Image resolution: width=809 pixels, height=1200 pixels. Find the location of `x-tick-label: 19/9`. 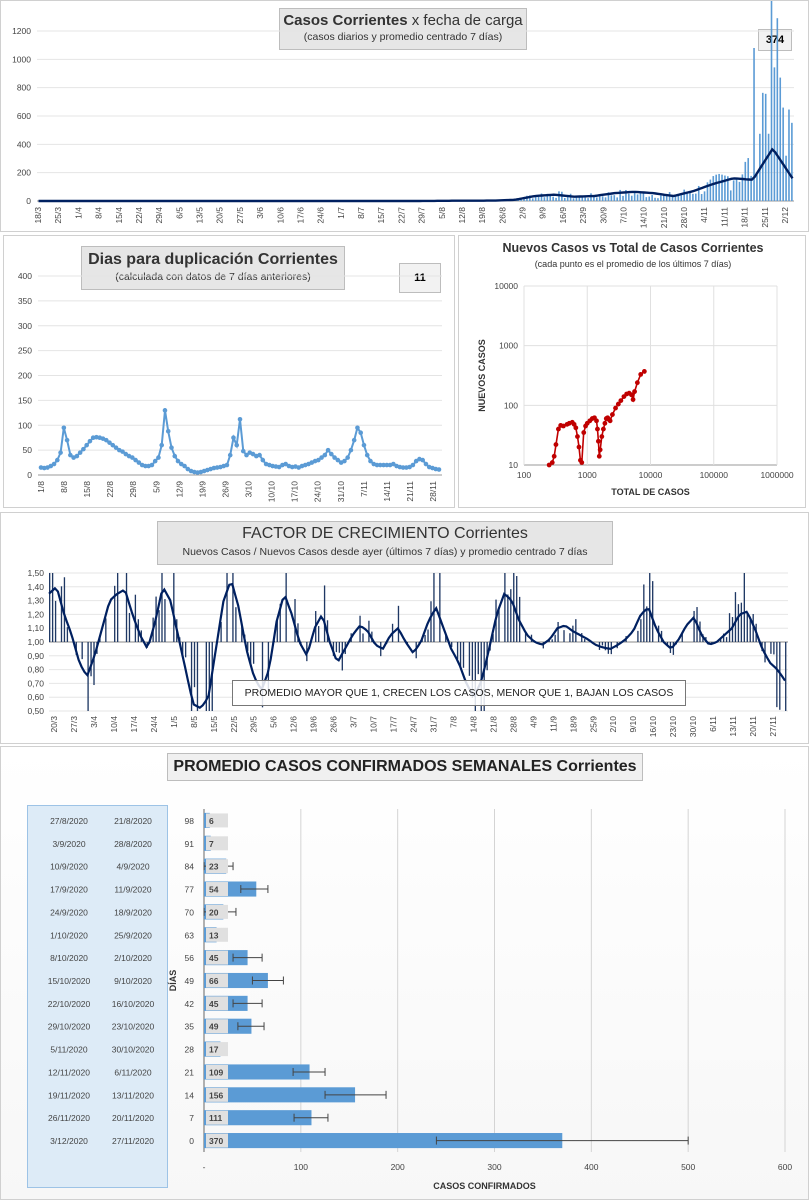

x-tick-label: 19/9 is located at coordinates (202, 489).